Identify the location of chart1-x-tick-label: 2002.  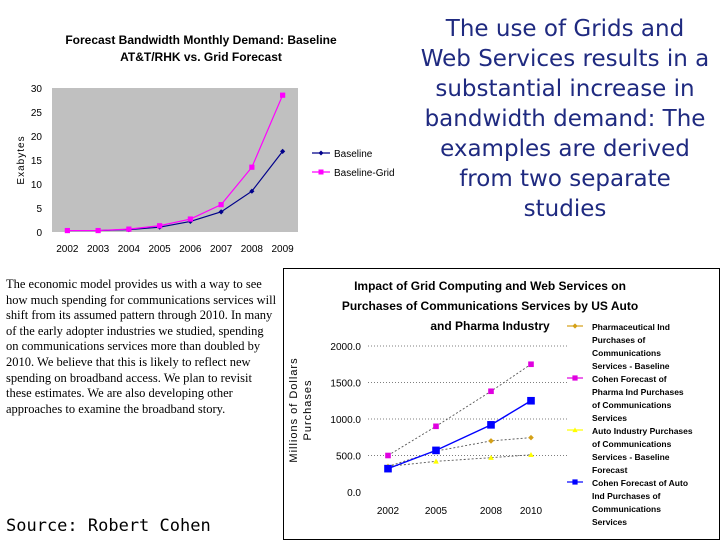
(67, 249).